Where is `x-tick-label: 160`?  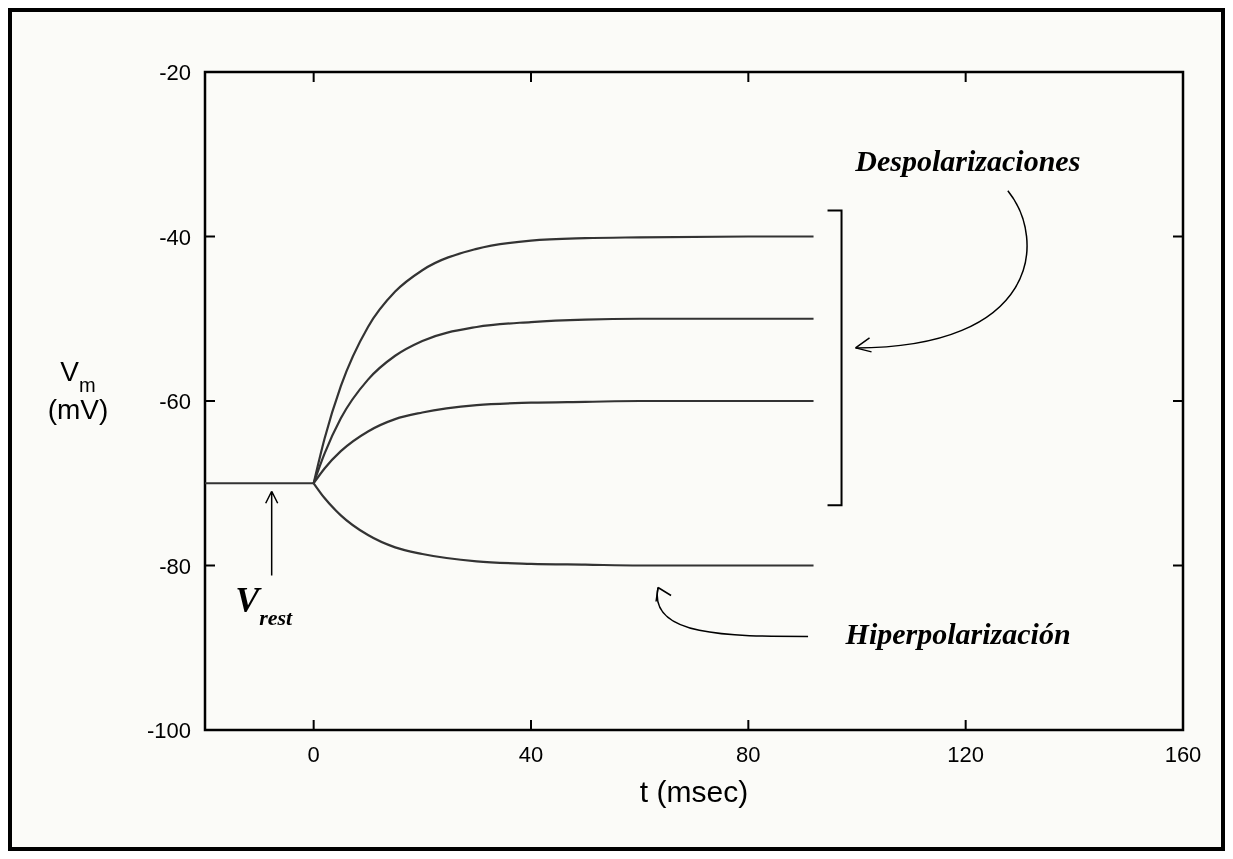
x-tick-label: 160 is located at coordinates (1183, 754).